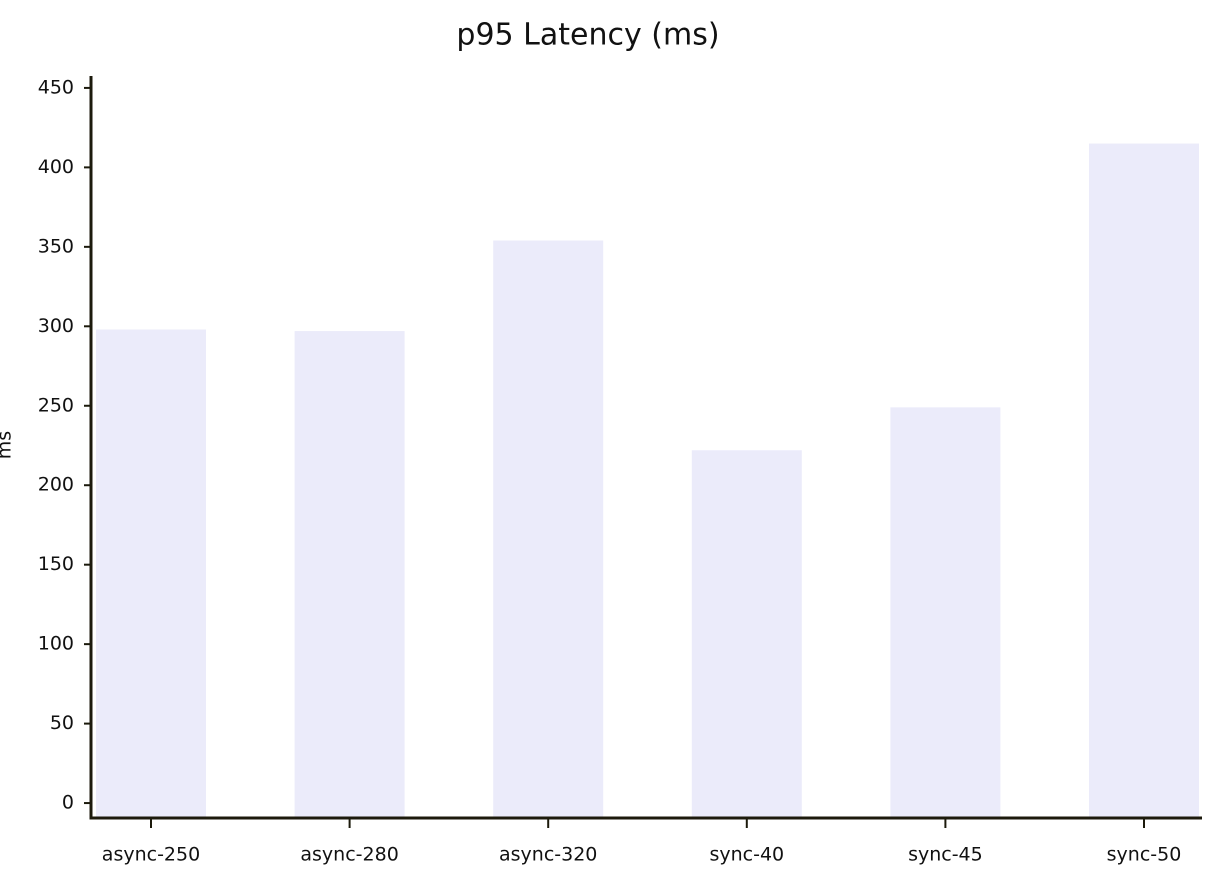  Describe the element at coordinates (56, 405) in the screenshot. I see `y-tick-label: 250` at that location.